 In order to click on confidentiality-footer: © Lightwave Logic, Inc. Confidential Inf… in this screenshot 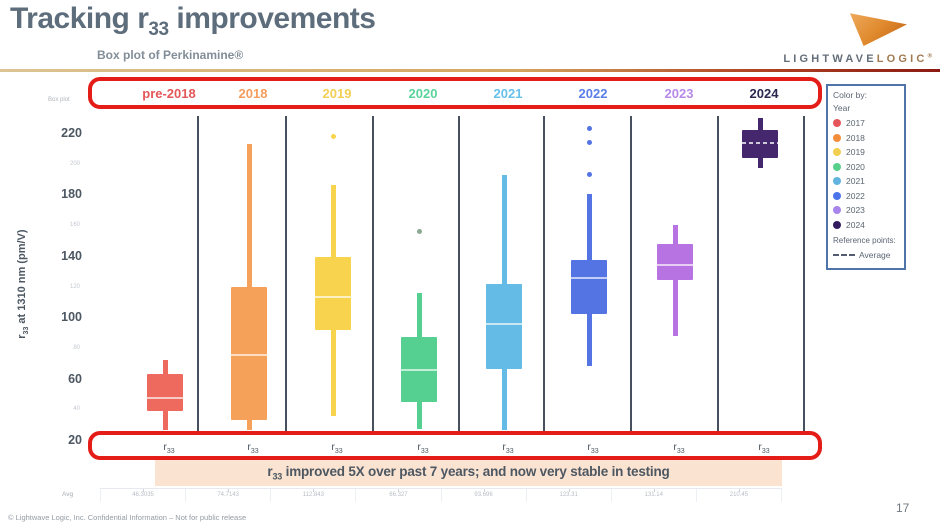, I will do `click(127, 517)`.